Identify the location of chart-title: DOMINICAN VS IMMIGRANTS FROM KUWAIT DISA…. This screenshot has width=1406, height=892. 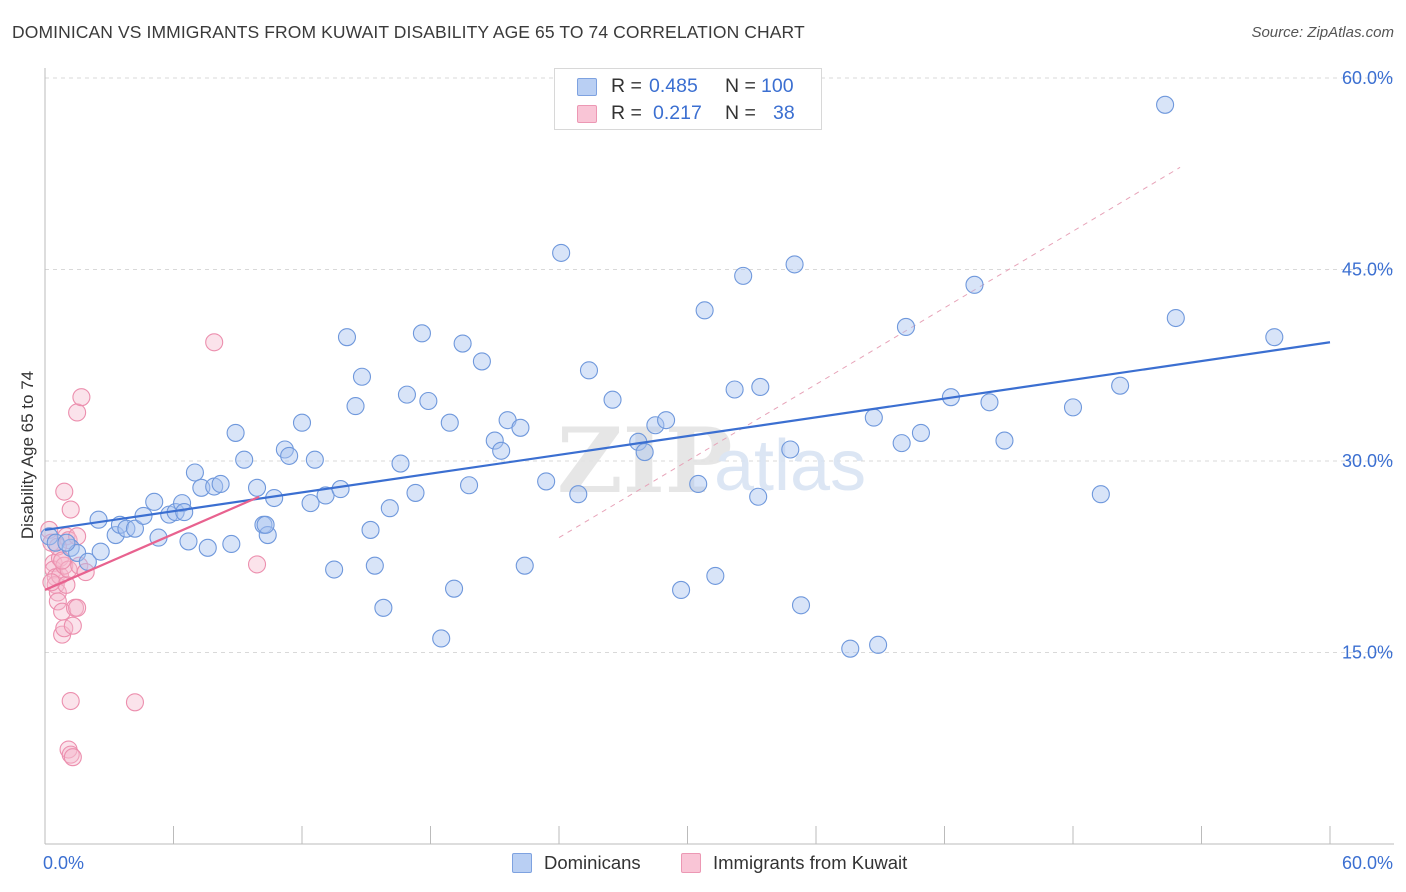
(408, 32).